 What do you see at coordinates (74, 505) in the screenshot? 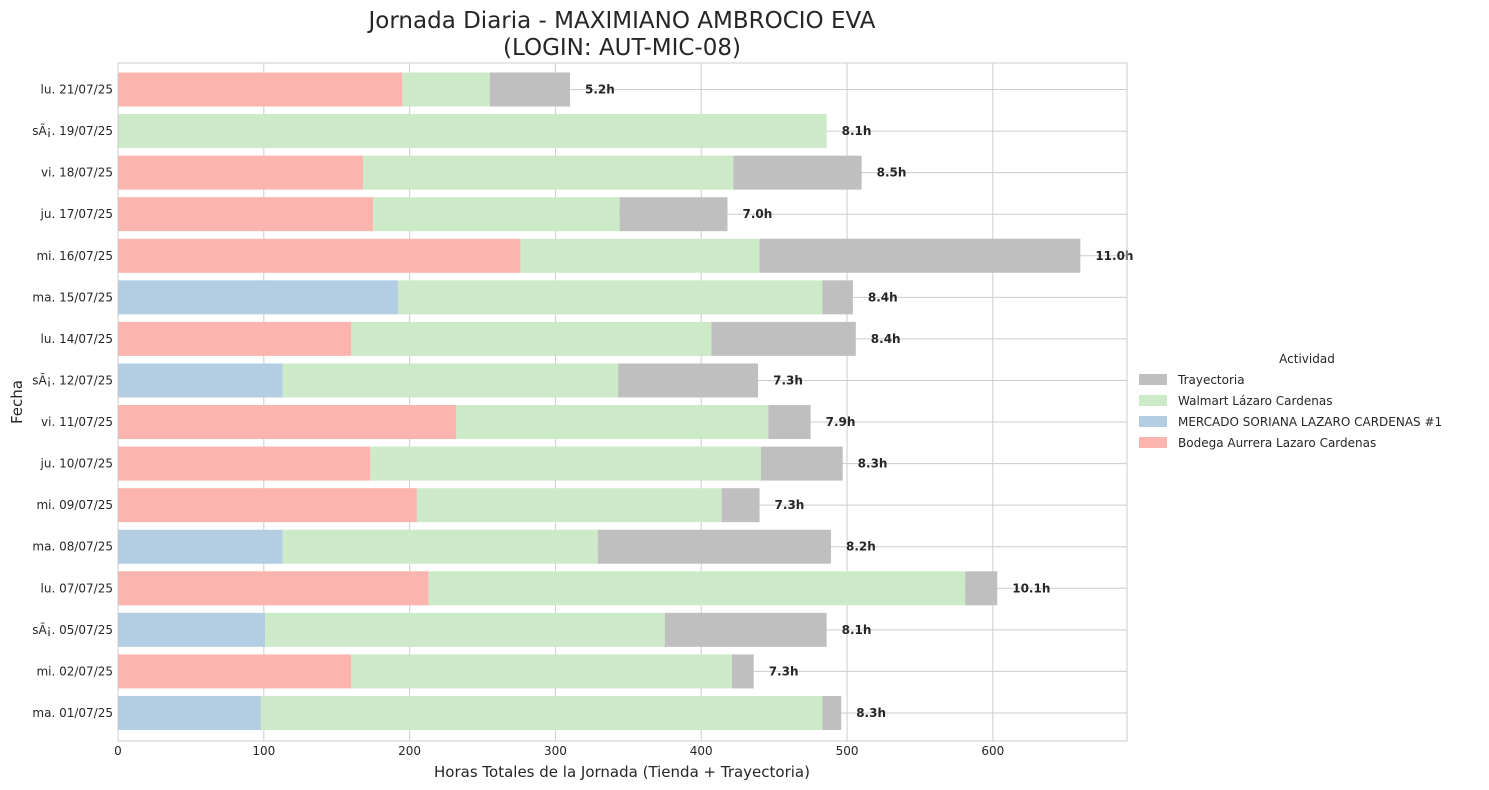
I see `y-tick-label: mi. 09/07/25` at bounding box center [74, 505].